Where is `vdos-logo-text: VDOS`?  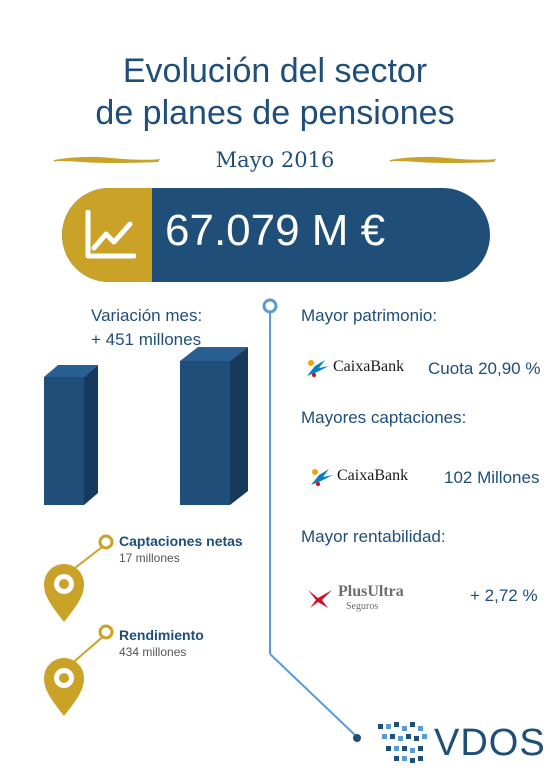
vdos-logo-text: VDOS is located at coordinates (490, 743).